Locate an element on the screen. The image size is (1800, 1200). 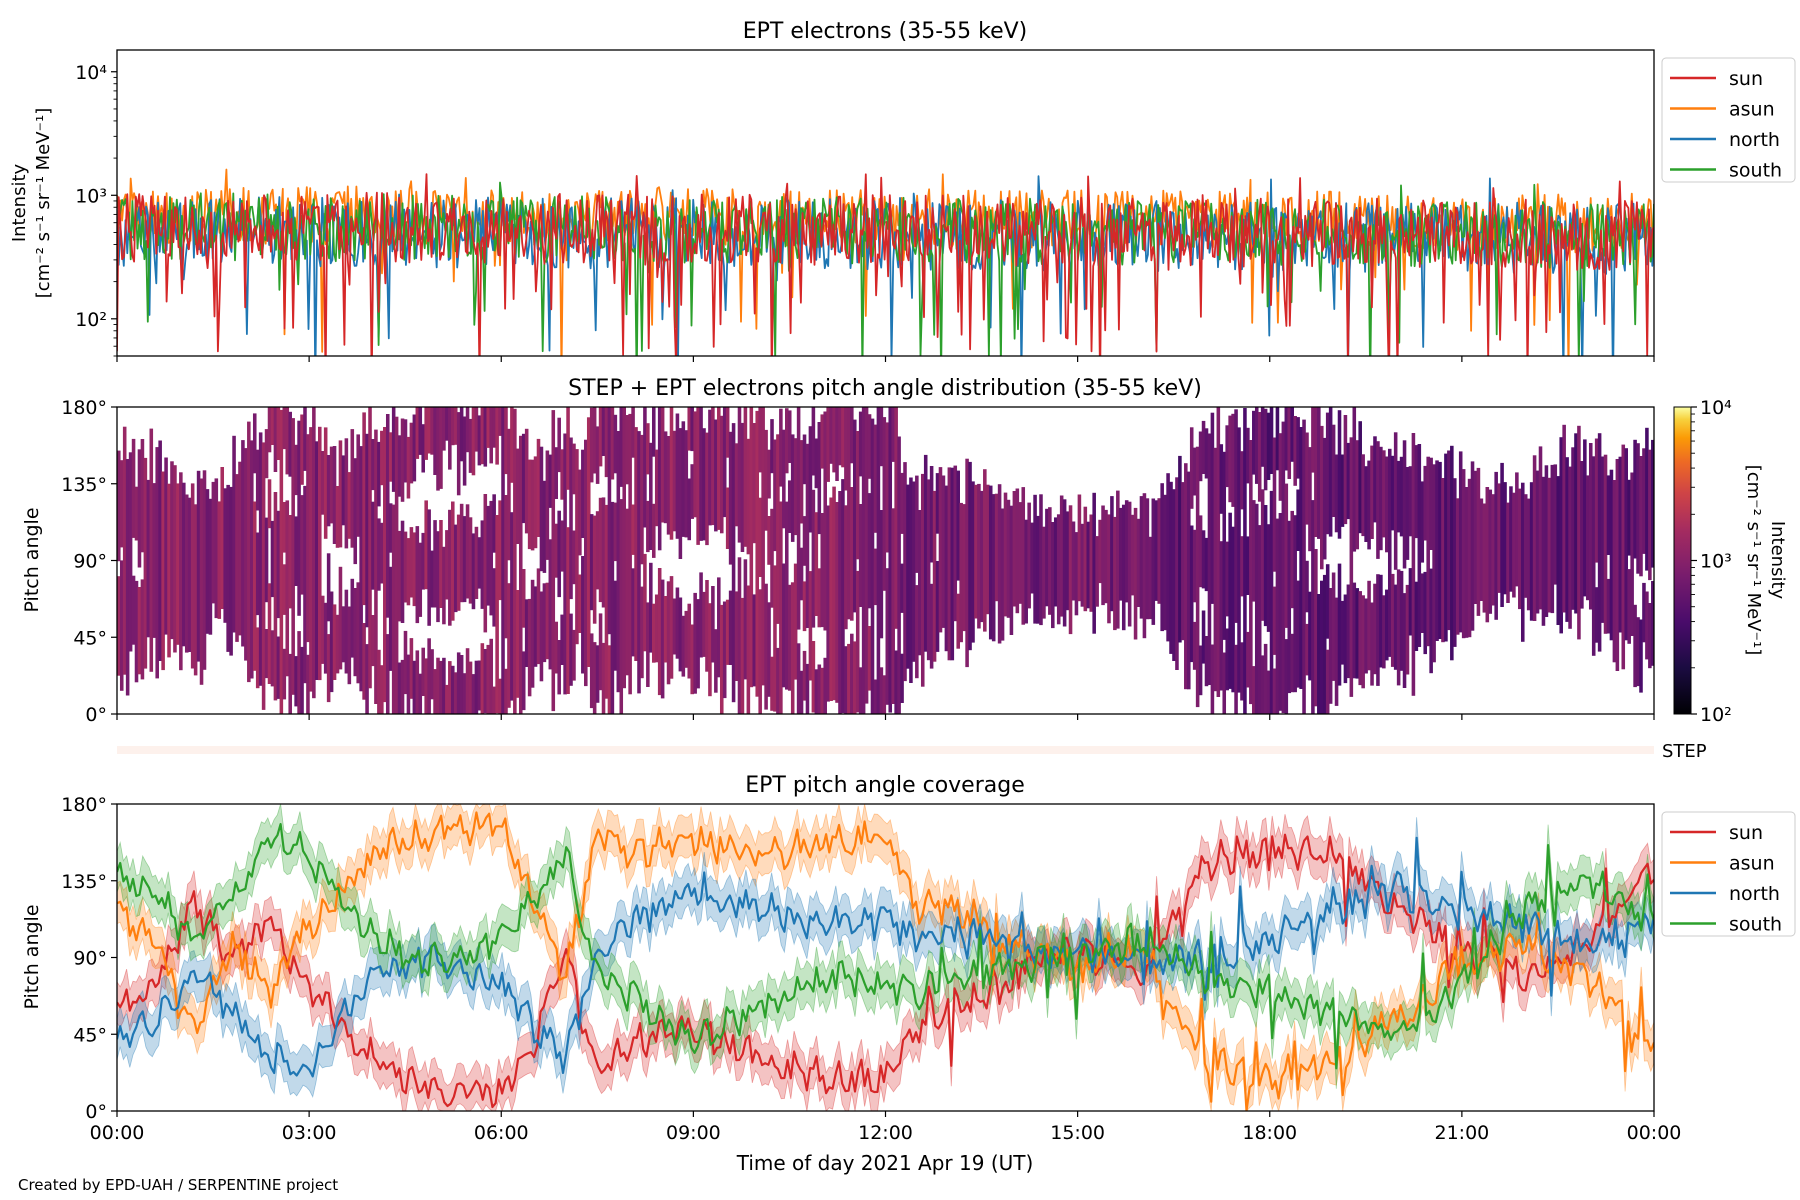
intensity-legend-label-south: south is located at coordinates (1755, 171).